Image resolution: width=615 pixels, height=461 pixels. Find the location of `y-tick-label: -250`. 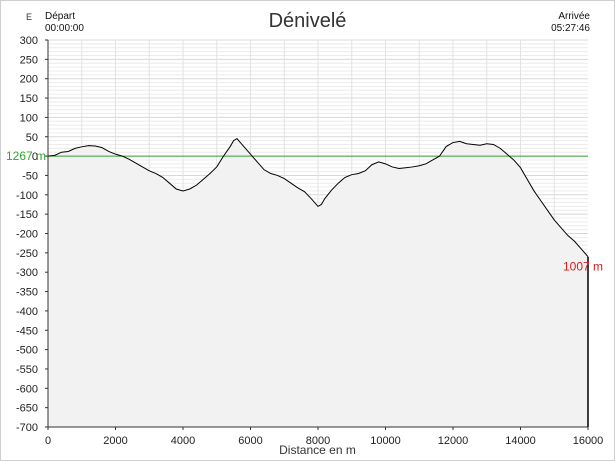

y-tick-label: -250 is located at coordinates (27, 254).